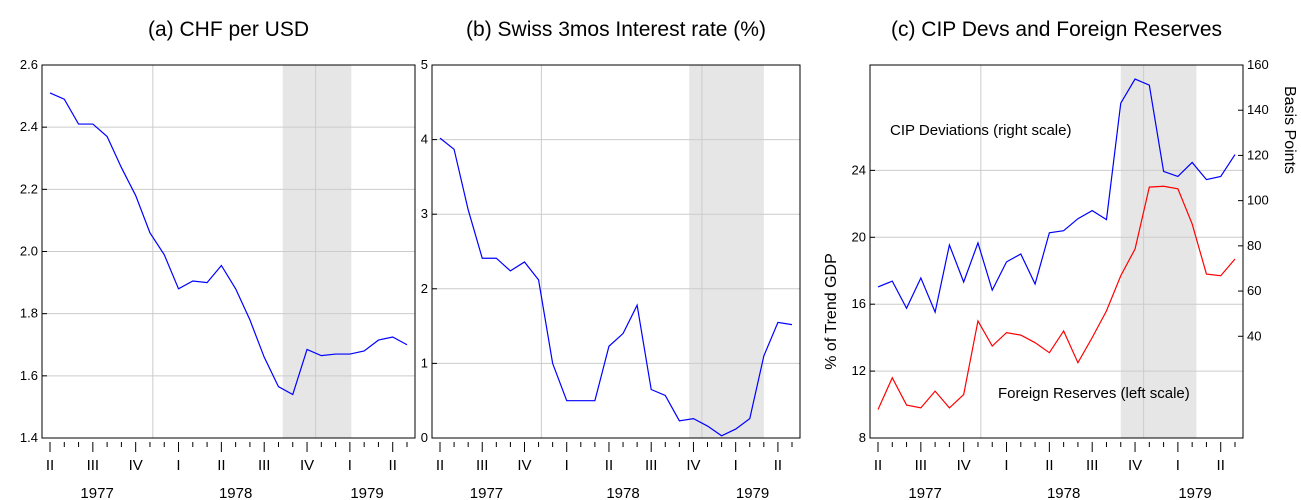  I want to click on y-tick-label: 2.6, so click(29, 64).